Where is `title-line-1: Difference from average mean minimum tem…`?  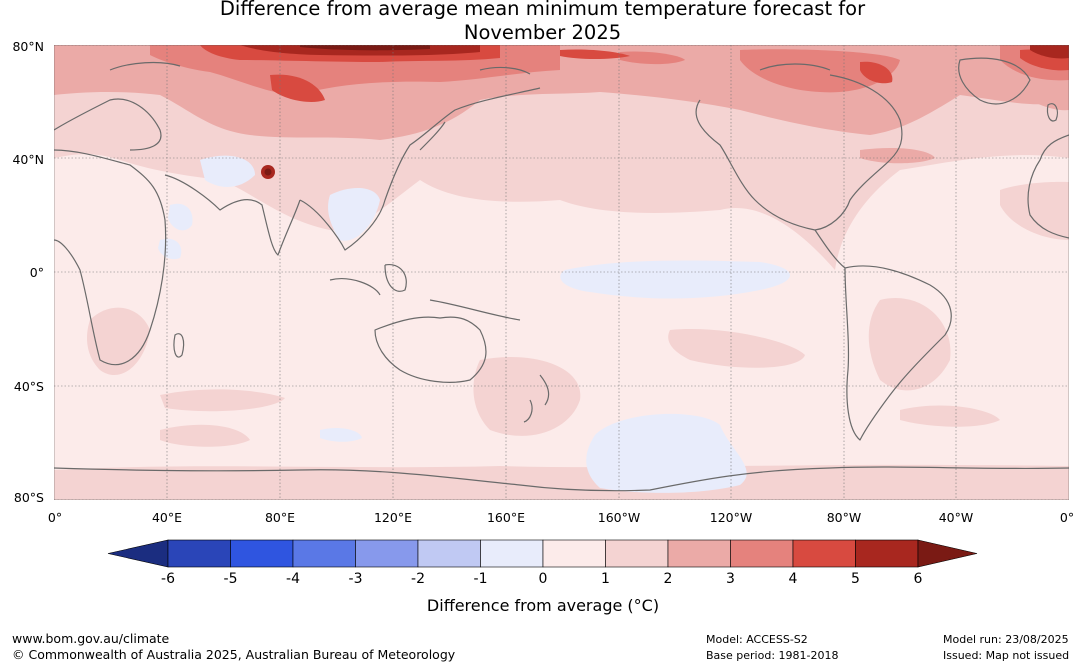
title-line-1: Difference from average mean minimum tem… is located at coordinates (542, 10).